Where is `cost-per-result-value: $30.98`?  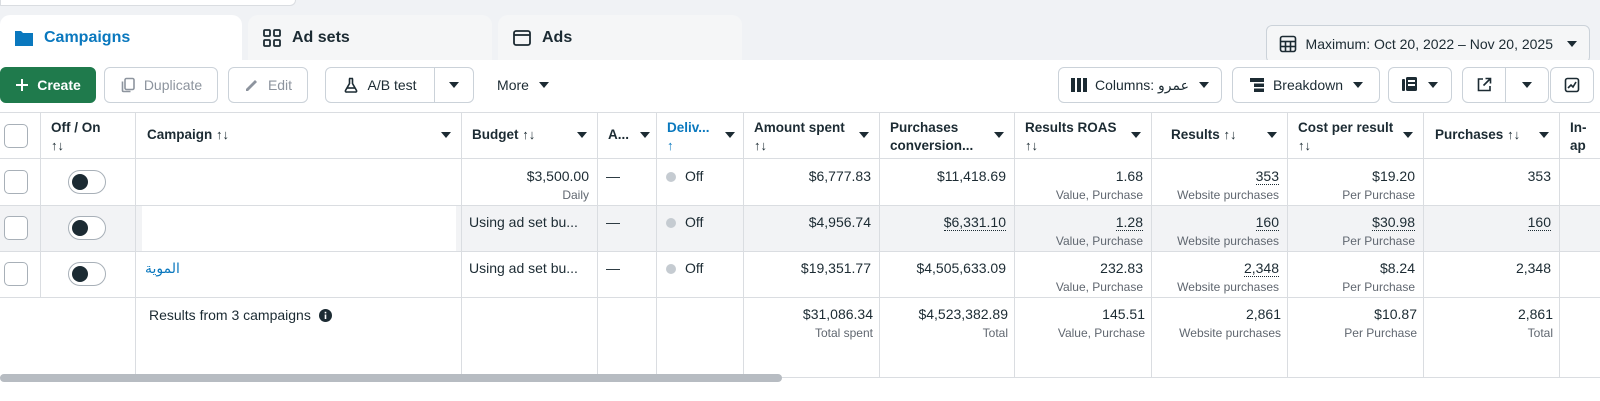
cost-per-result-value: $30.98 is located at coordinates (1351, 222).